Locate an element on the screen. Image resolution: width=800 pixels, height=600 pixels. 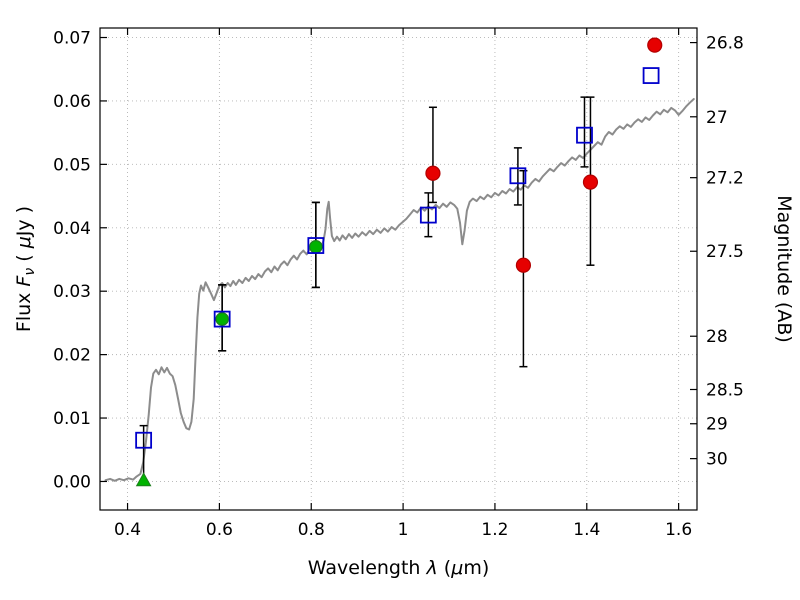
x-tick-label: 0.8 is located at coordinates (311, 530).